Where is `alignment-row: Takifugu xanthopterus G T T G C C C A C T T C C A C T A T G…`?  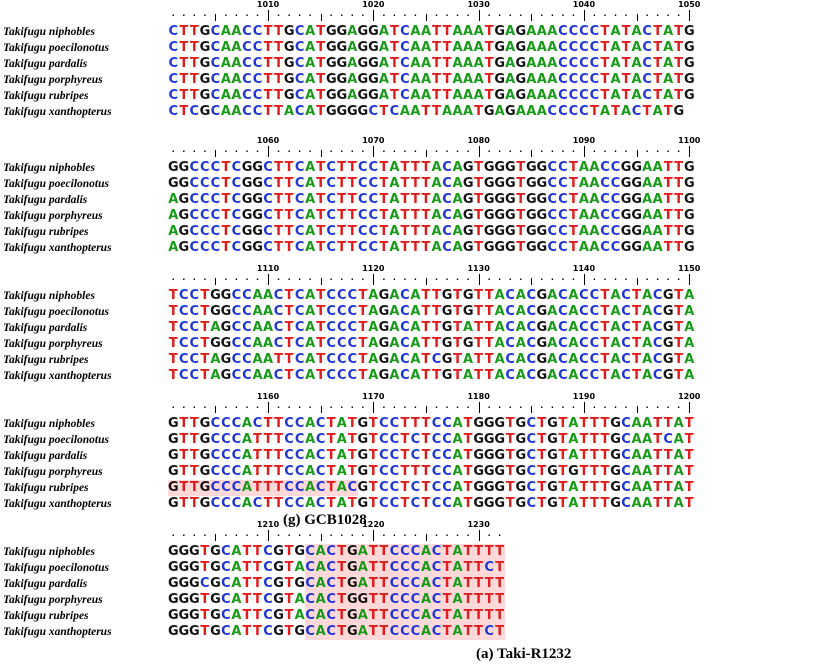 alignment-row: Takifugu xanthopterus G T T G C C C A C T T C C A C T A T G… is located at coordinates (413, 504).